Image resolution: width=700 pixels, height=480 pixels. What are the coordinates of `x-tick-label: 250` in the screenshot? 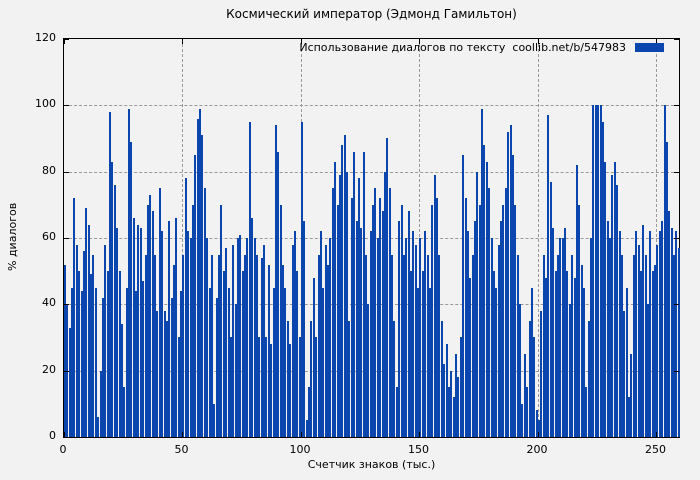 It's located at (655, 449).